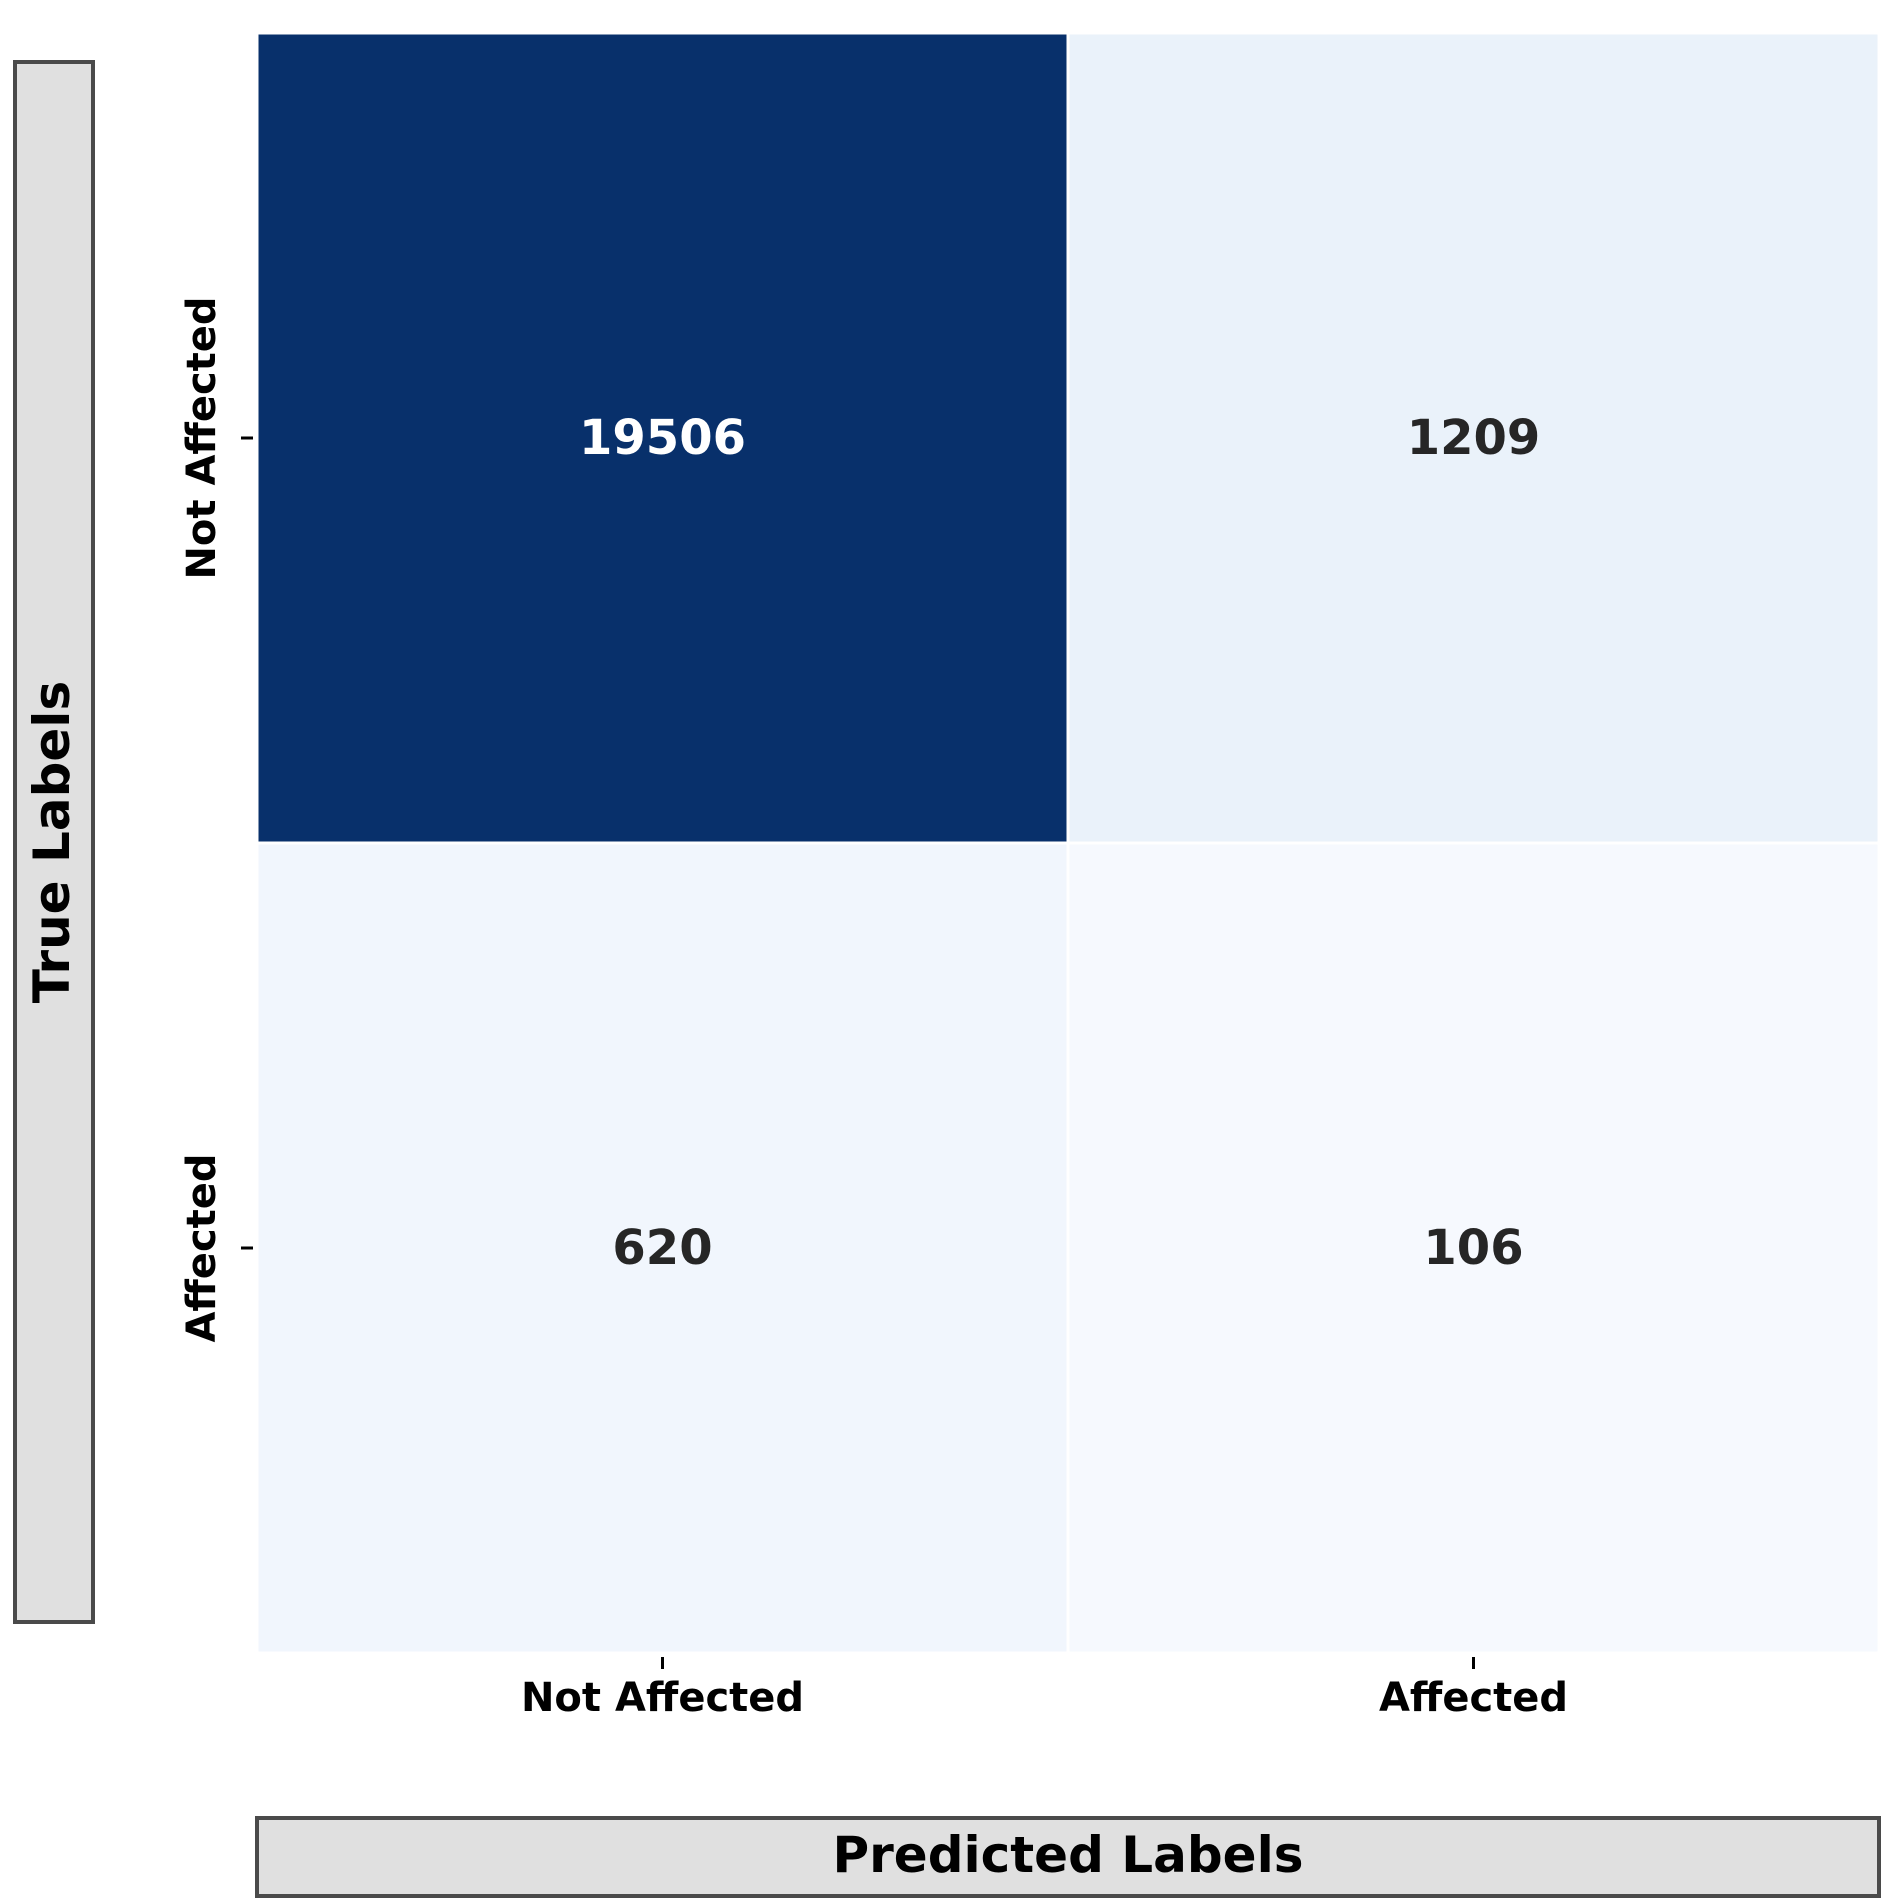  I want to click on y-axis-title-box, so click(54, 842).